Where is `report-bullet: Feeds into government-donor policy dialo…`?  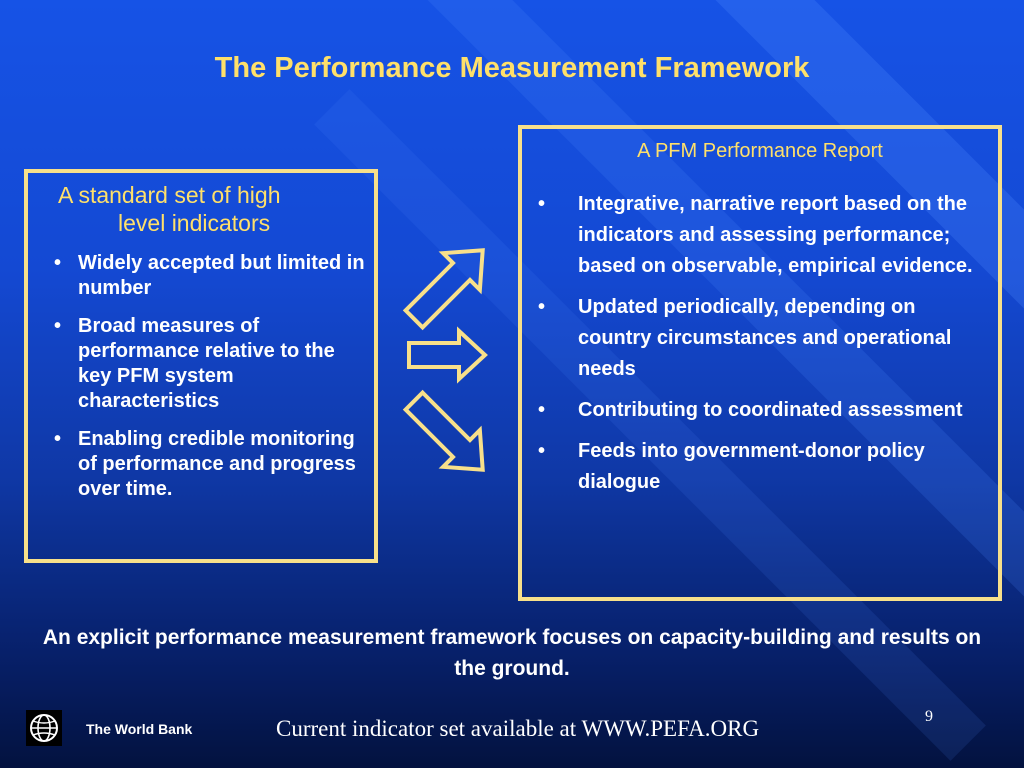
report-bullet: Feeds into government-donor policy dialo… is located at coordinates (756, 467).